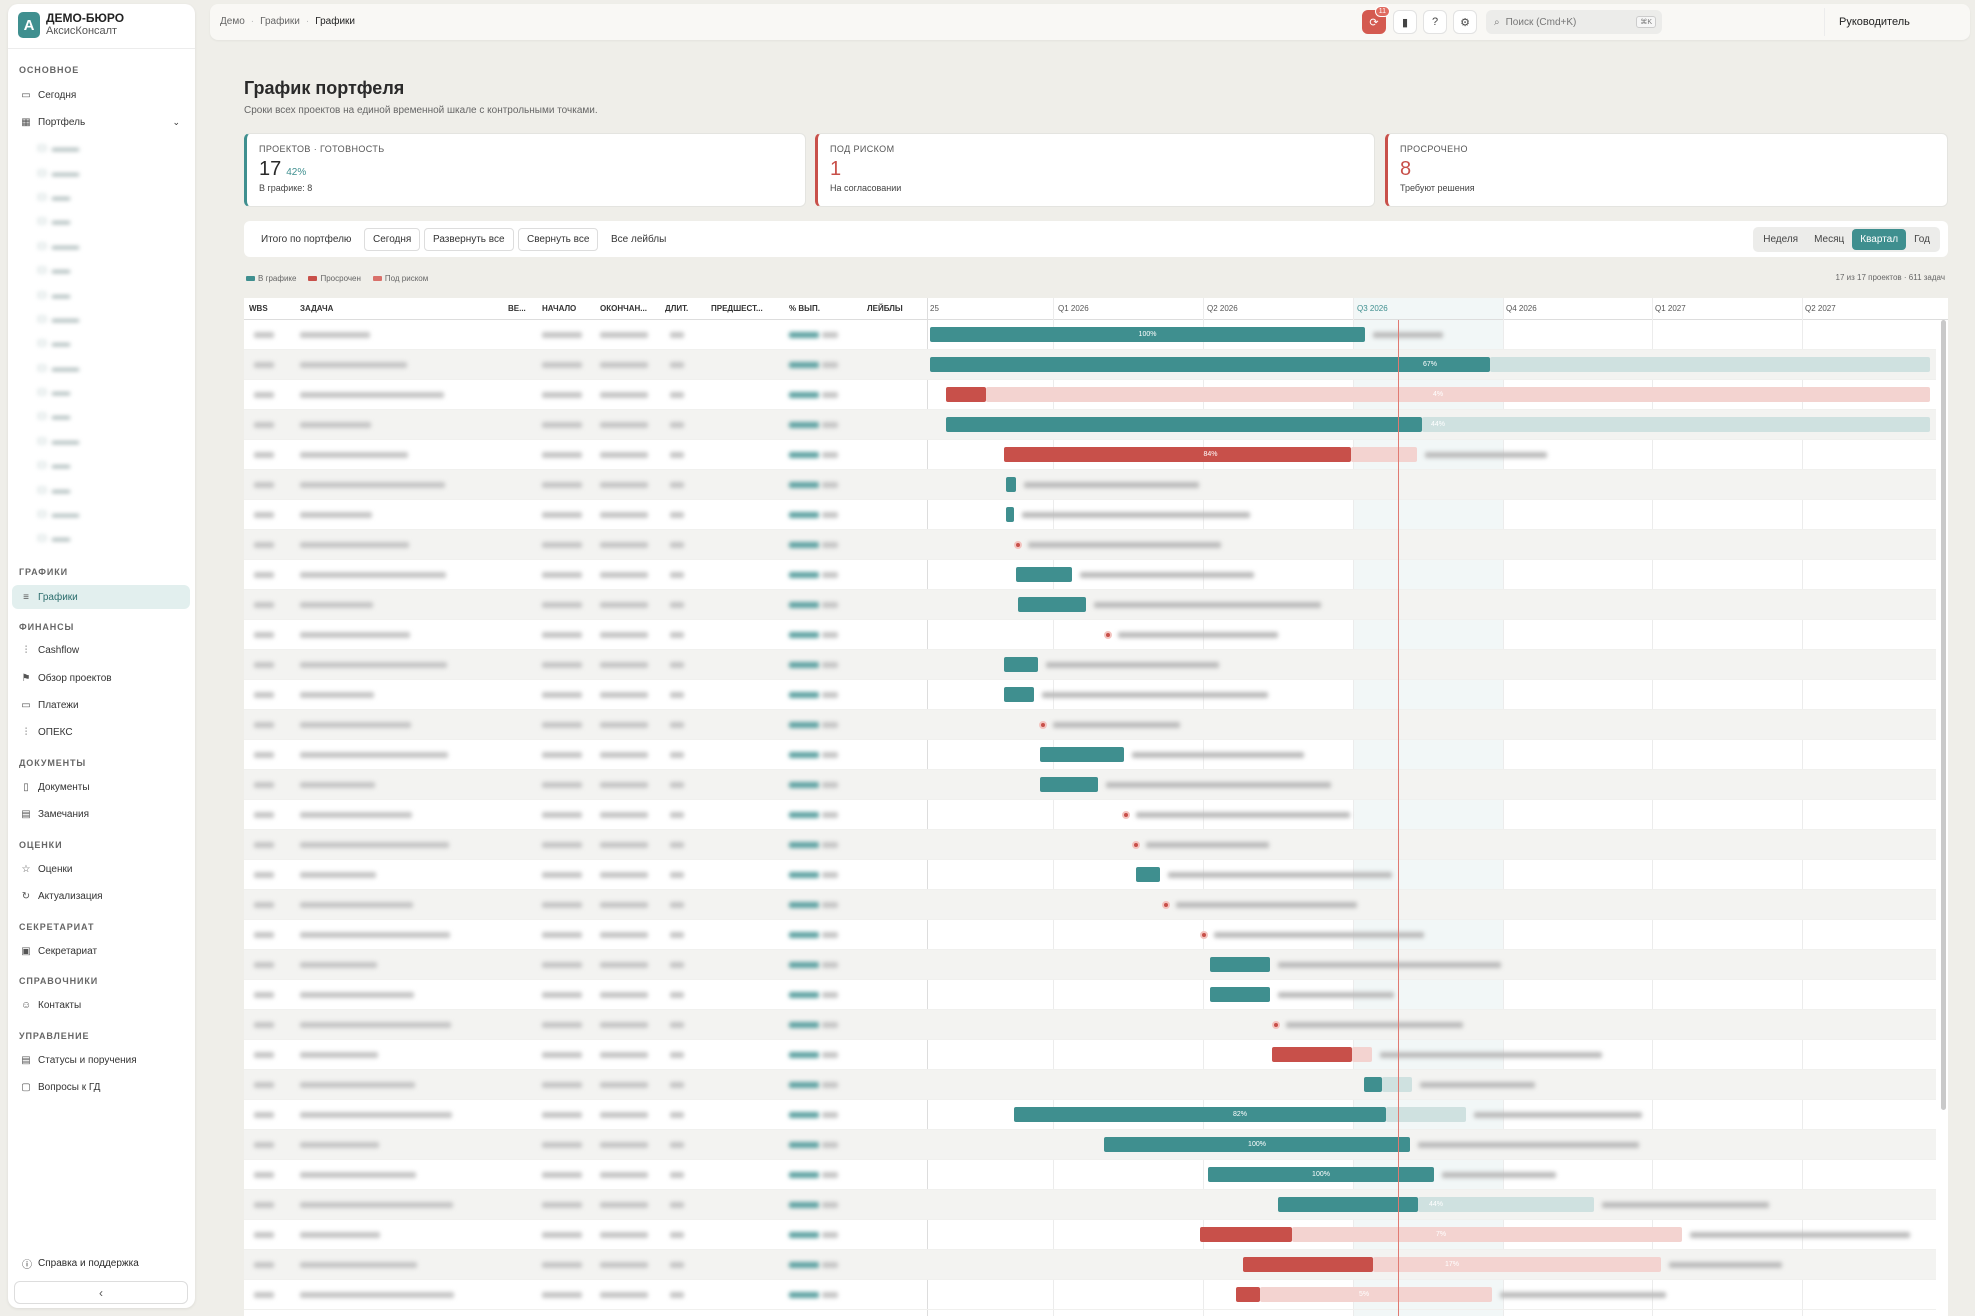  I want to click on sidebar-item-actualization: ↻ Актуализация, so click(101, 896).